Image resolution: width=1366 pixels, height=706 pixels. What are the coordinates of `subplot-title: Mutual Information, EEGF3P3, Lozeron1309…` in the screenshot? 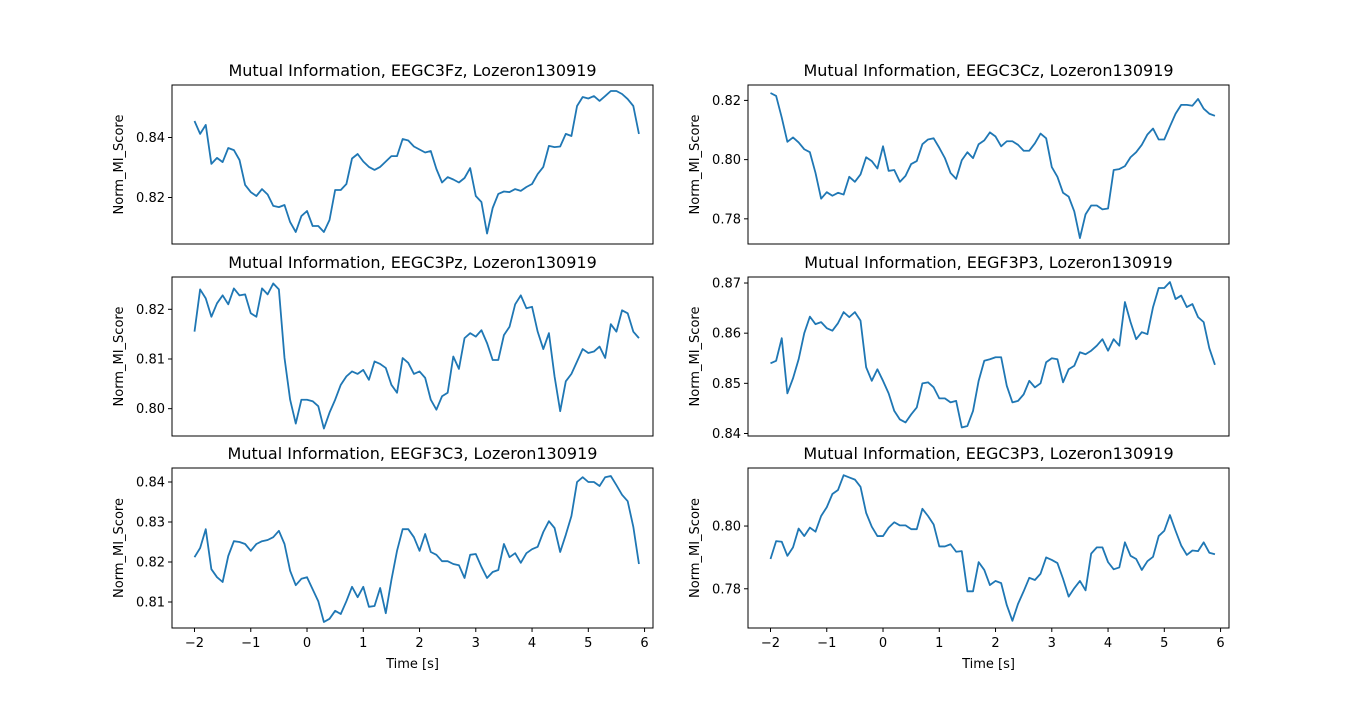 It's located at (988, 262).